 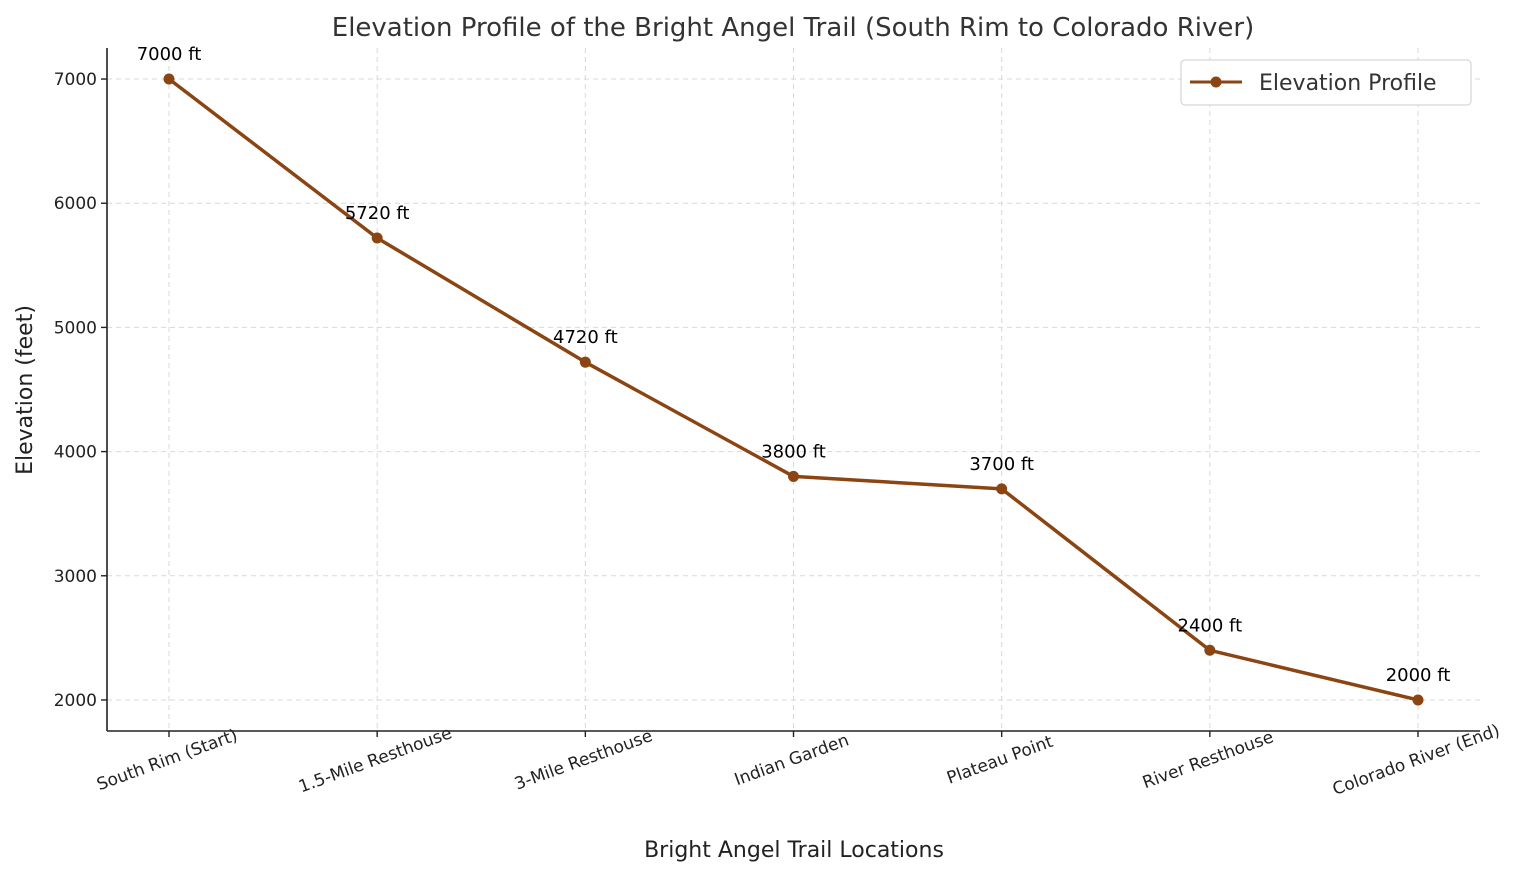 I want to click on x-tick-label: 3-Mile Resthouse, so click(x=583, y=760).